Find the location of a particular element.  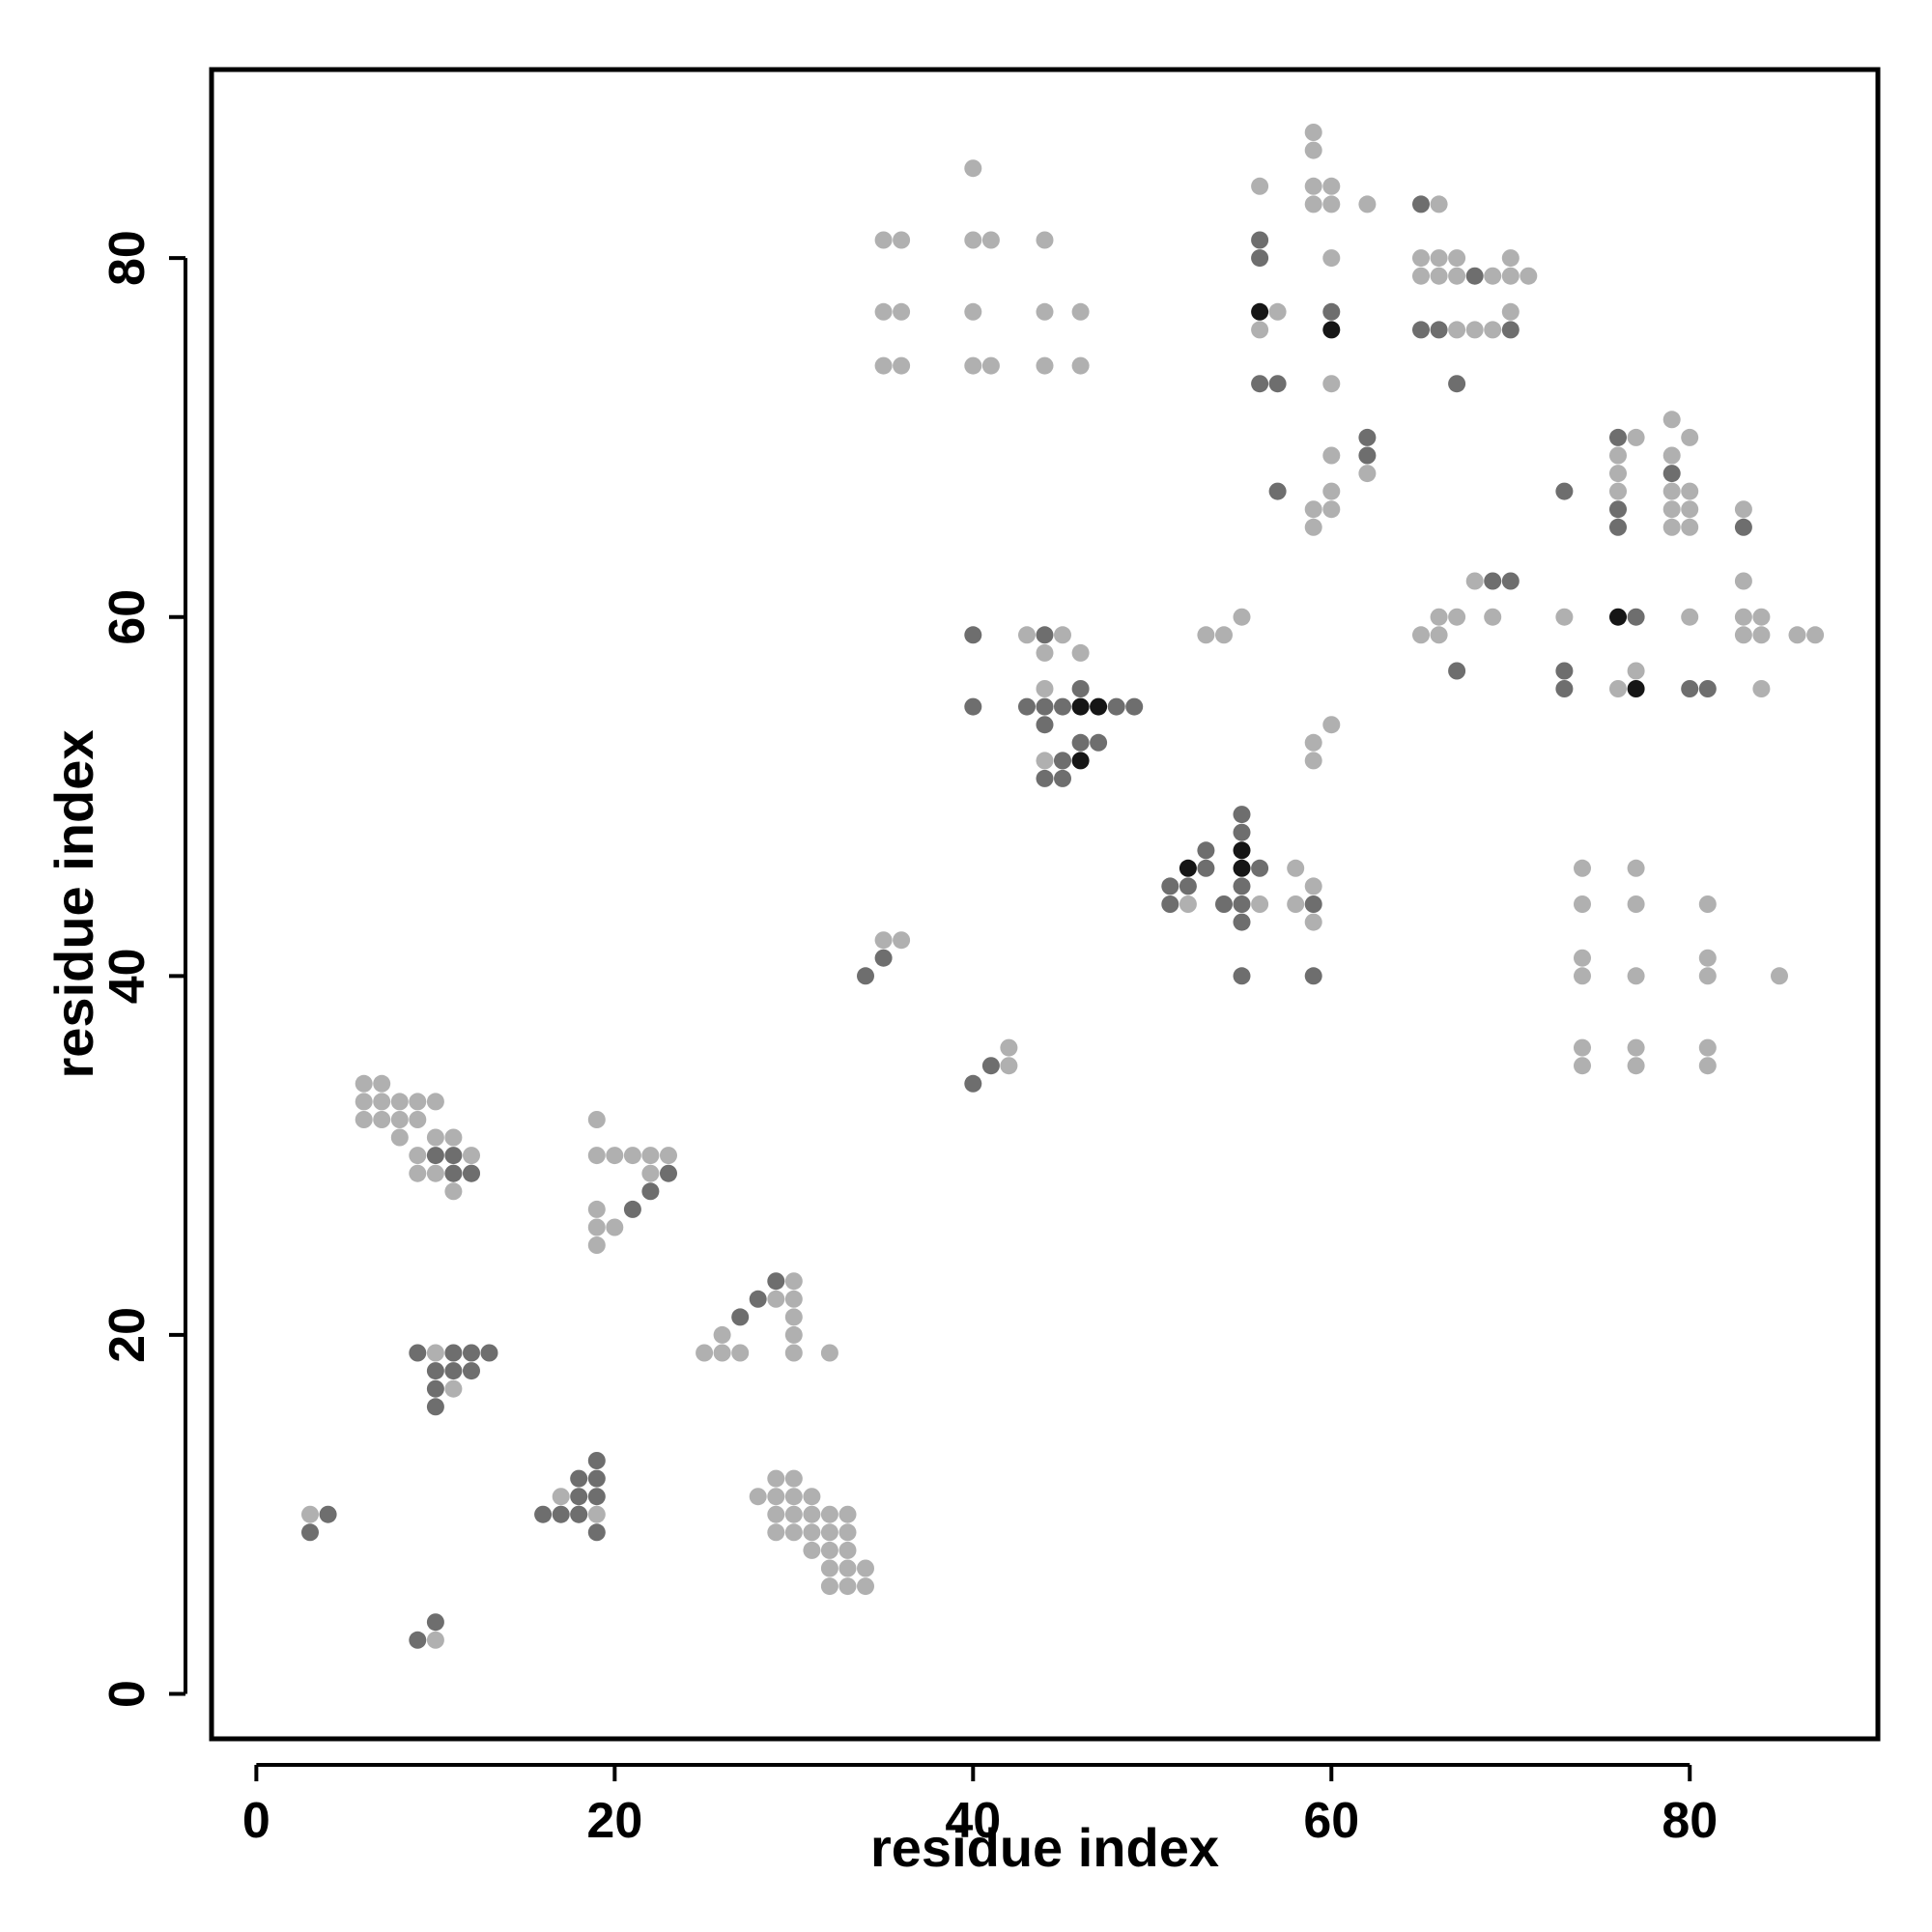

x-tick-label: 0 is located at coordinates (256, 1821).